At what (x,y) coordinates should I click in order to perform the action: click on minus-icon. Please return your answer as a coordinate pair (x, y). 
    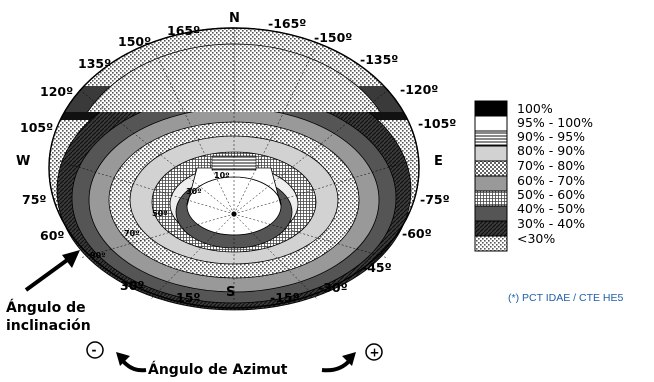
    Looking at the image, I should click on (95, 350).